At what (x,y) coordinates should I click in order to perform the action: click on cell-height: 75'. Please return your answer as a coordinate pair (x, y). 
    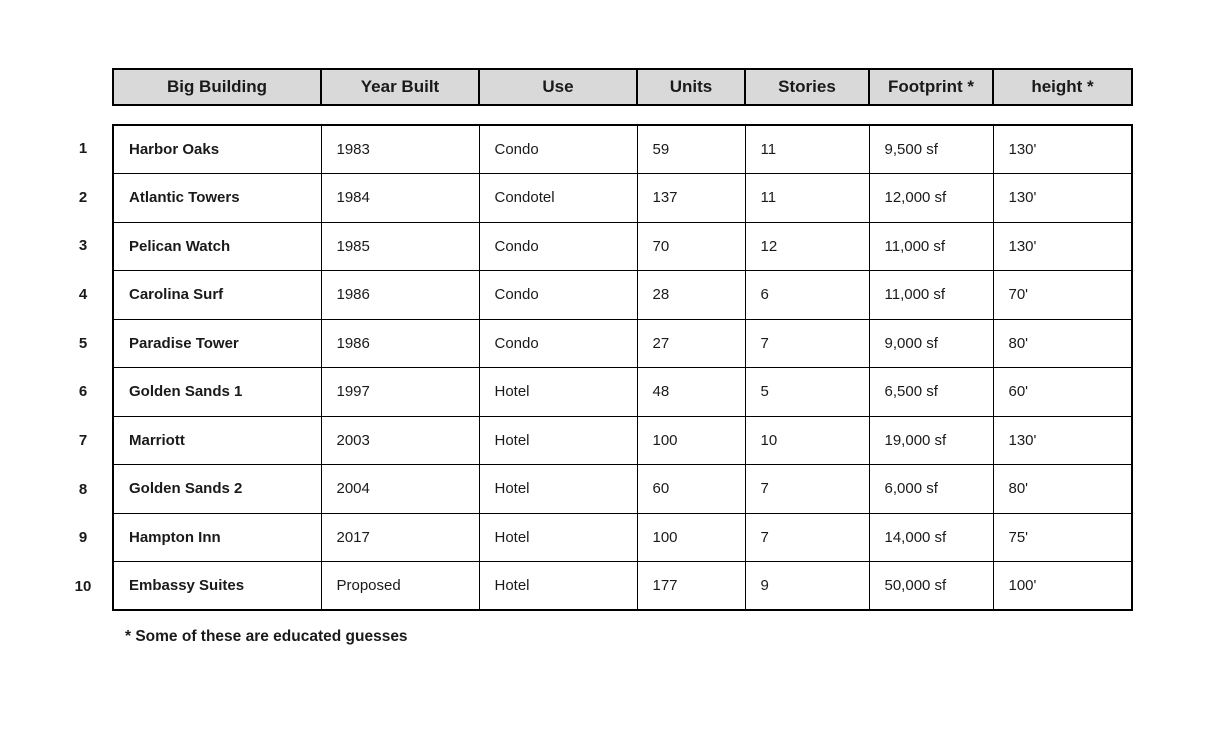
    Looking at the image, I should click on (1062, 537).